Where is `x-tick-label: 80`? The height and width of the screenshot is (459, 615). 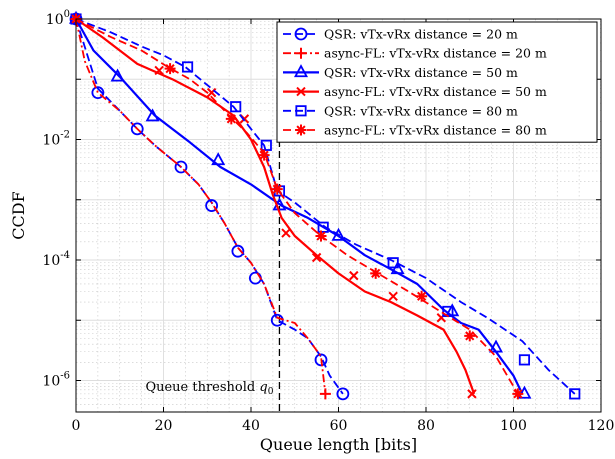 x-tick-label: 80 is located at coordinates (426, 426).